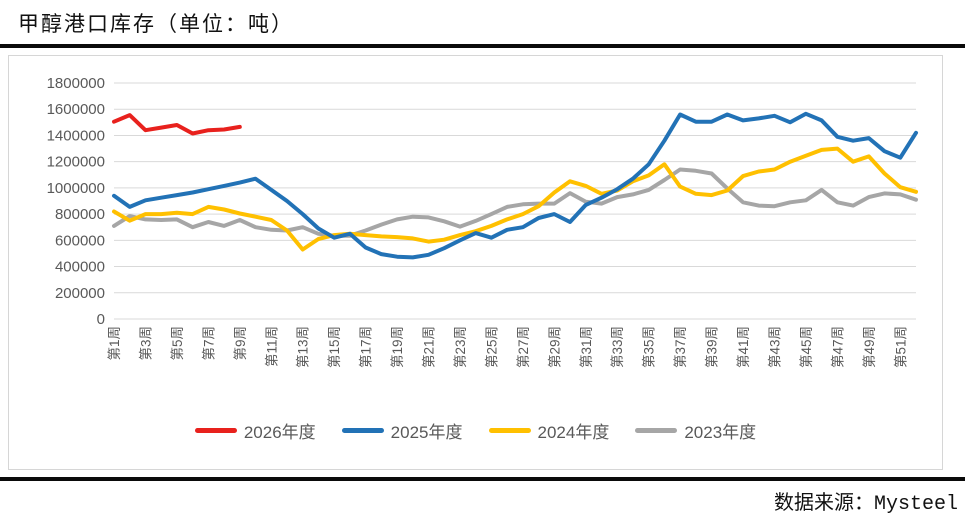 This screenshot has height=525, width=965. Describe the element at coordinates (712, 347) in the screenshot. I see `x-axis-tick-label: 第39周` at that location.